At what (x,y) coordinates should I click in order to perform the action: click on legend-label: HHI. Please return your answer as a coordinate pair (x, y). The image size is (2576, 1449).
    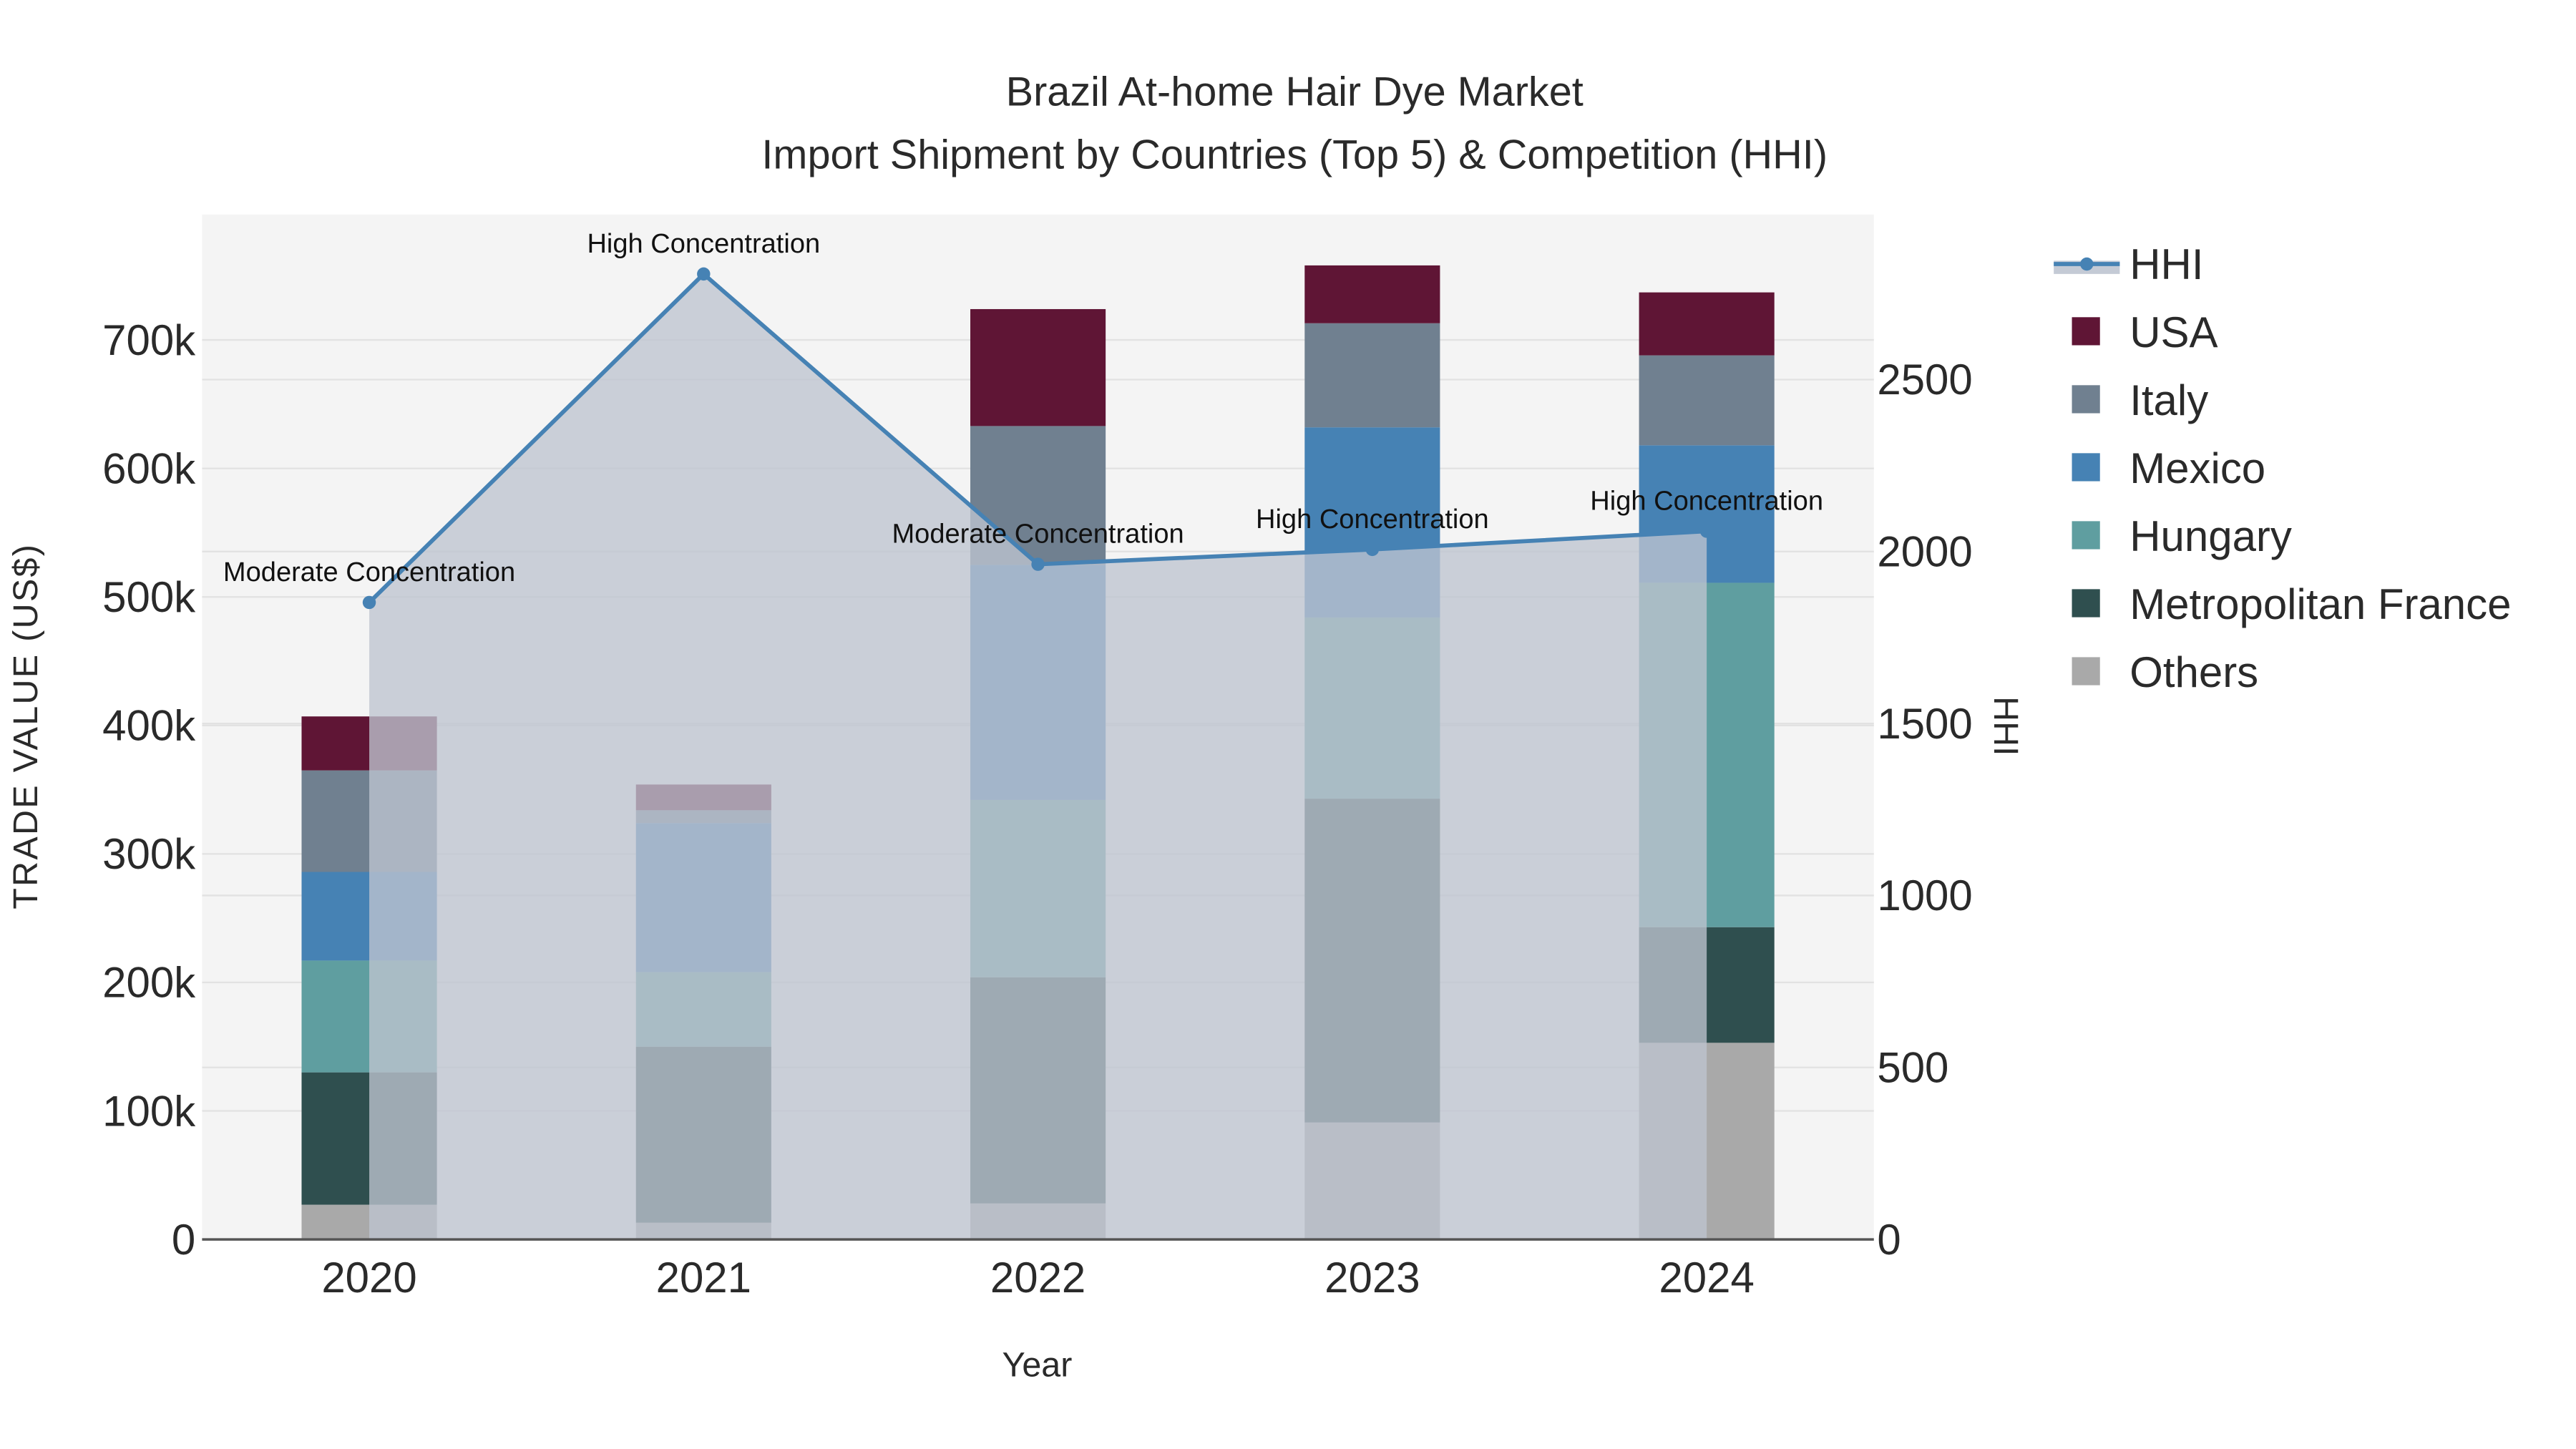
    Looking at the image, I should click on (2166, 264).